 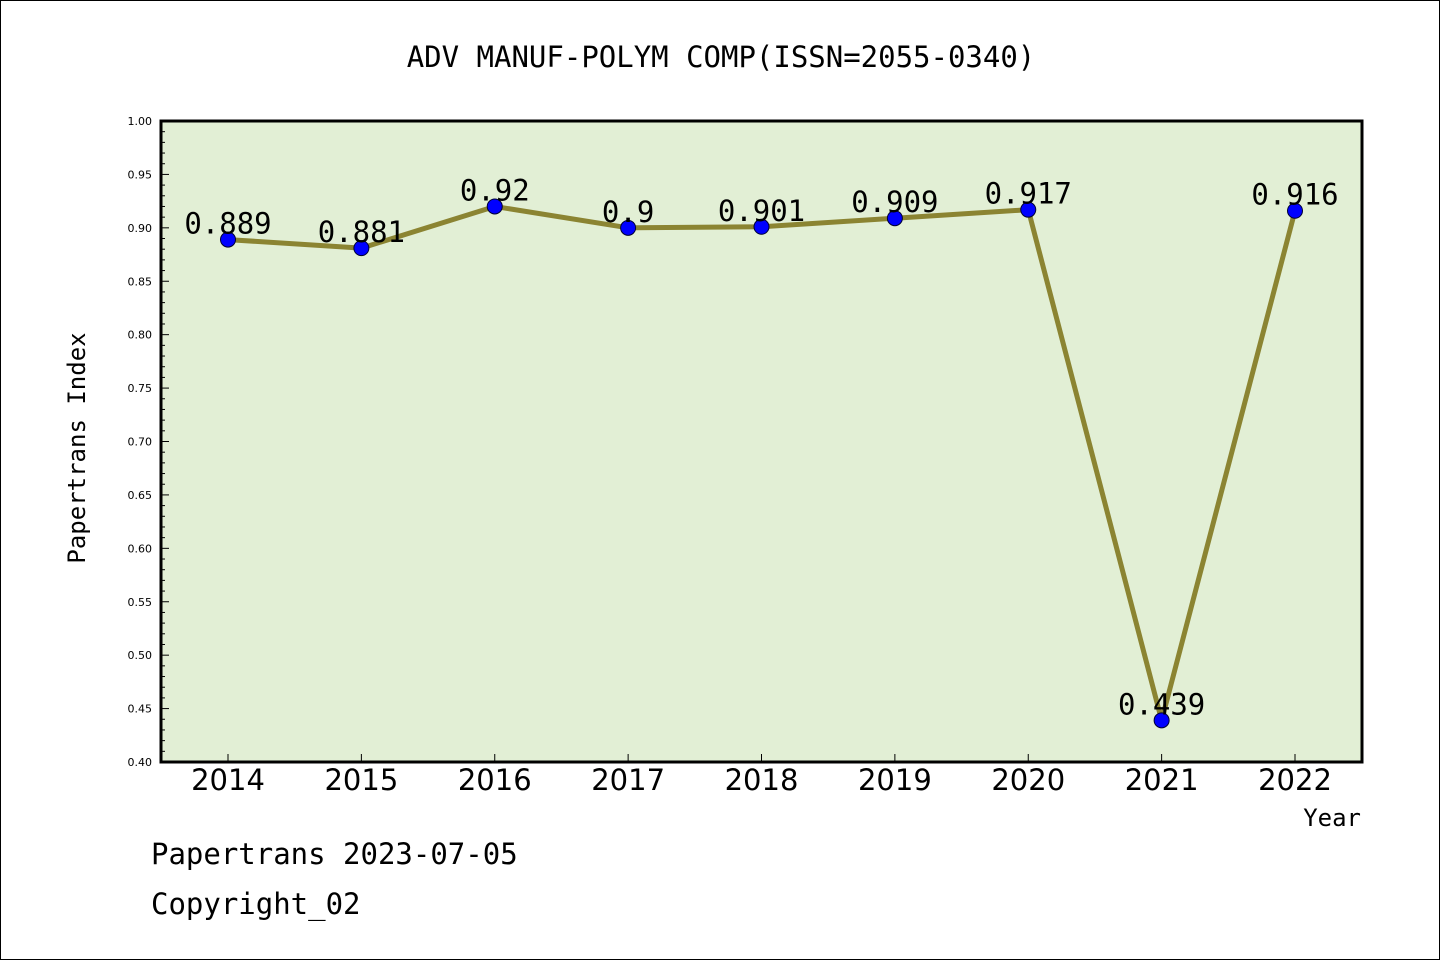 What do you see at coordinates (140, 281) in the screenshot?
I see `y-tick-label: 0.85` at bounding box center [140, 281].